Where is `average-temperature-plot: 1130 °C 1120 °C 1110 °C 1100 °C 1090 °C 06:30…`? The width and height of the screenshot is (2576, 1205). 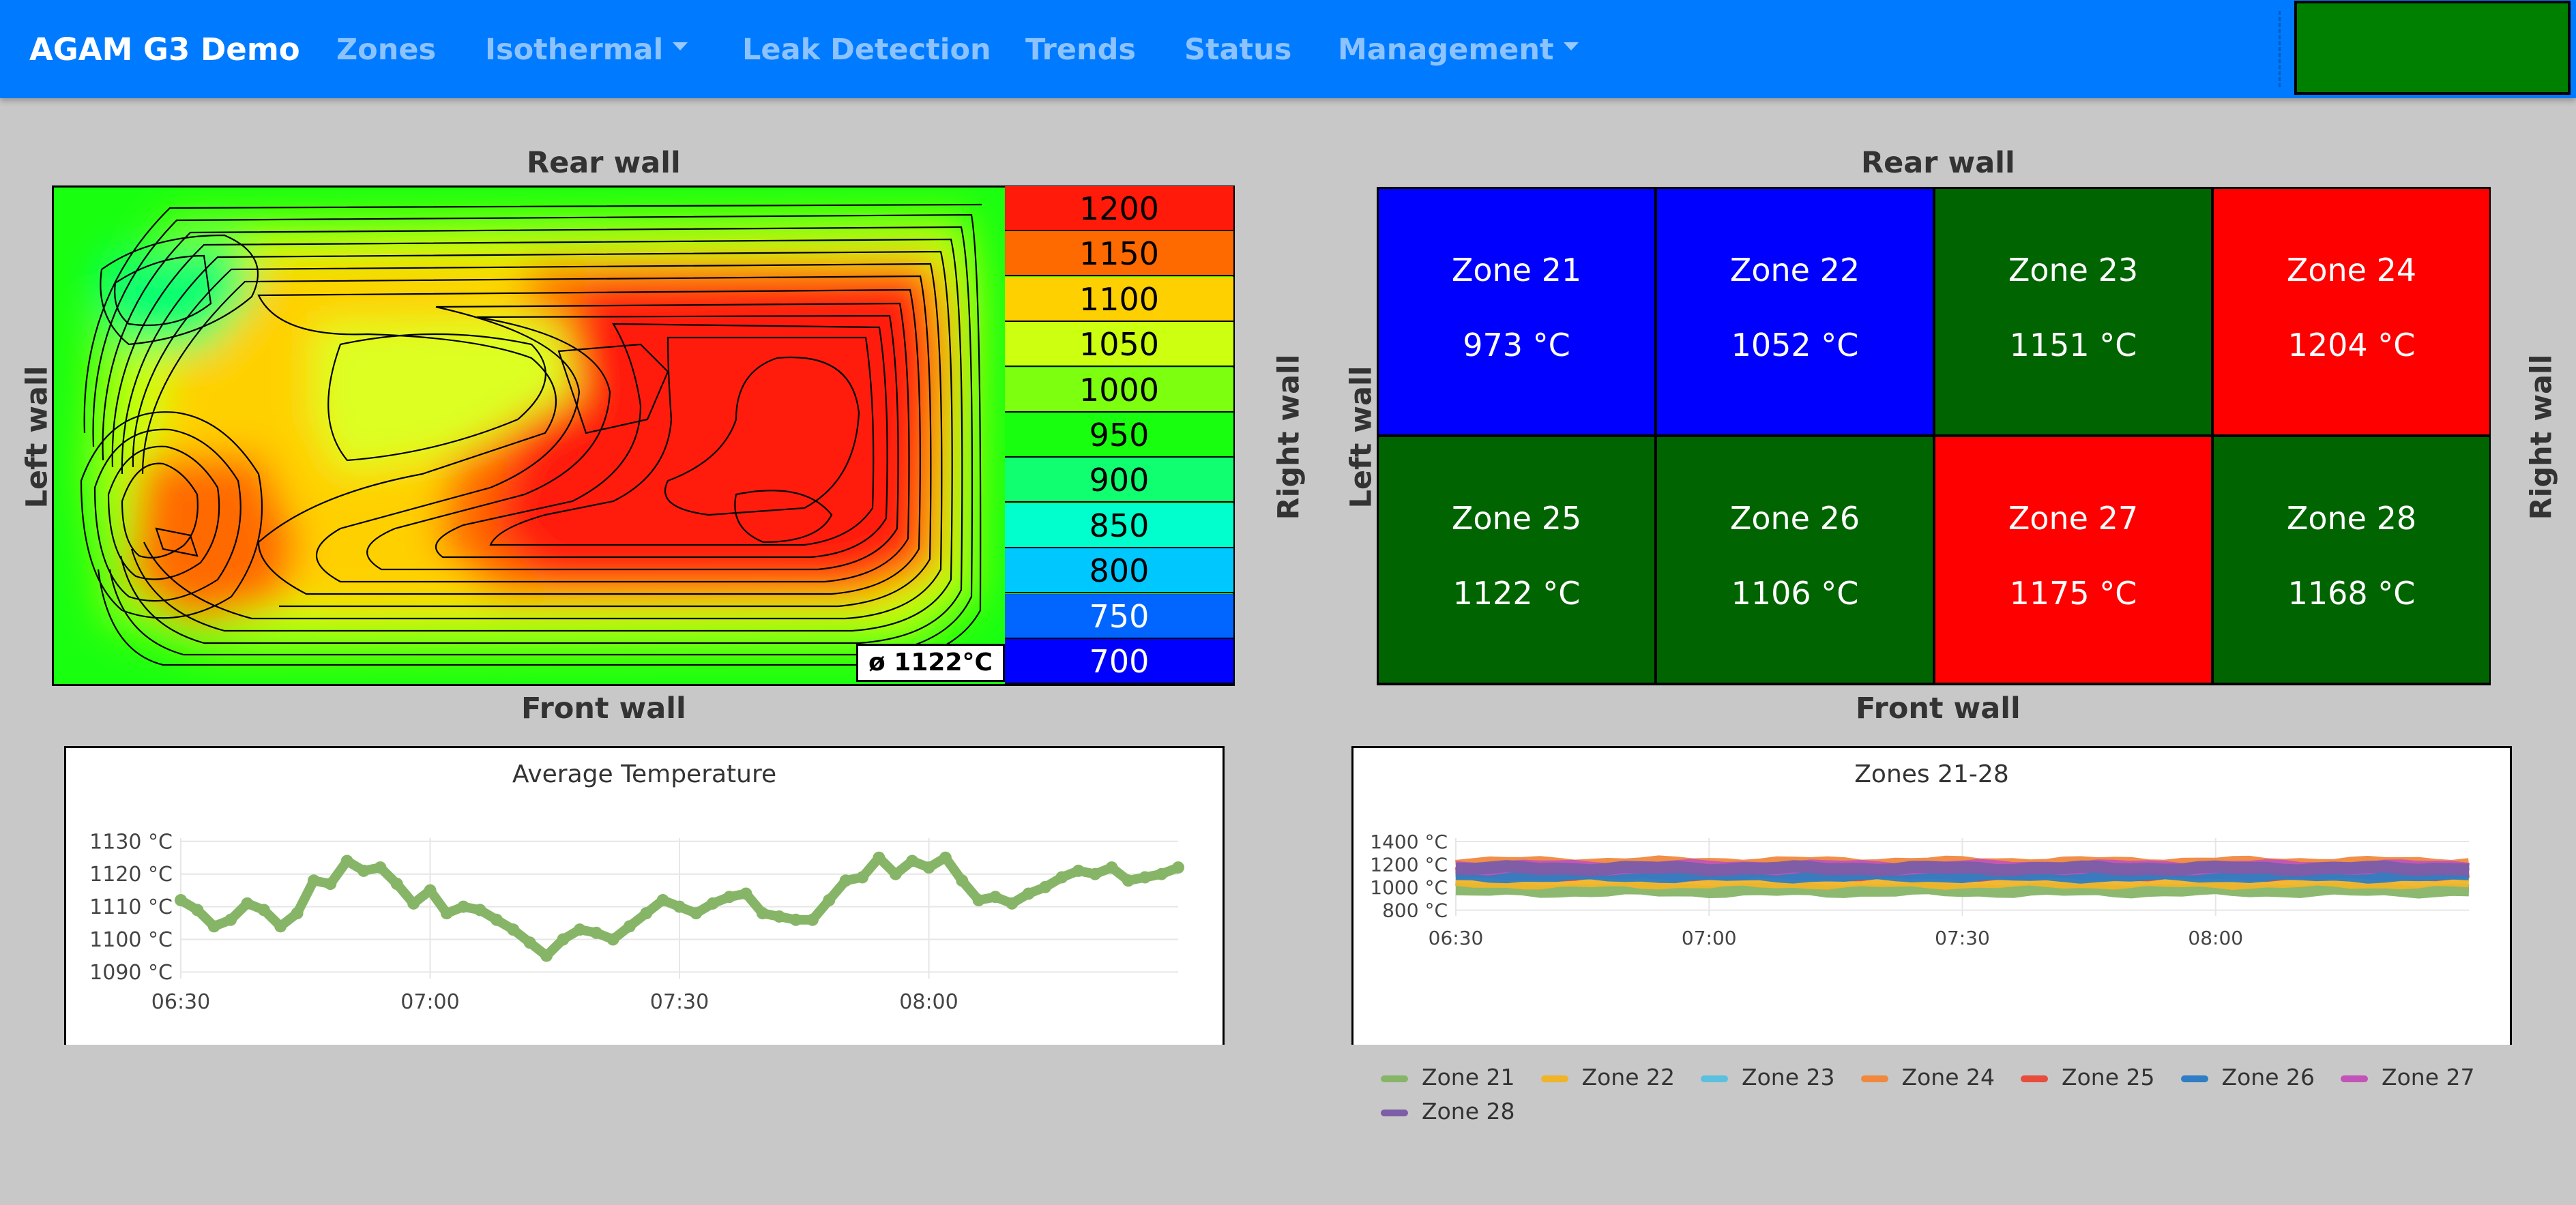
average-temperature-plot: 1130 °C 1120 °C 1110 °C 1100 °C 1090 °C 06:30… is located at coordinates (644, 897).